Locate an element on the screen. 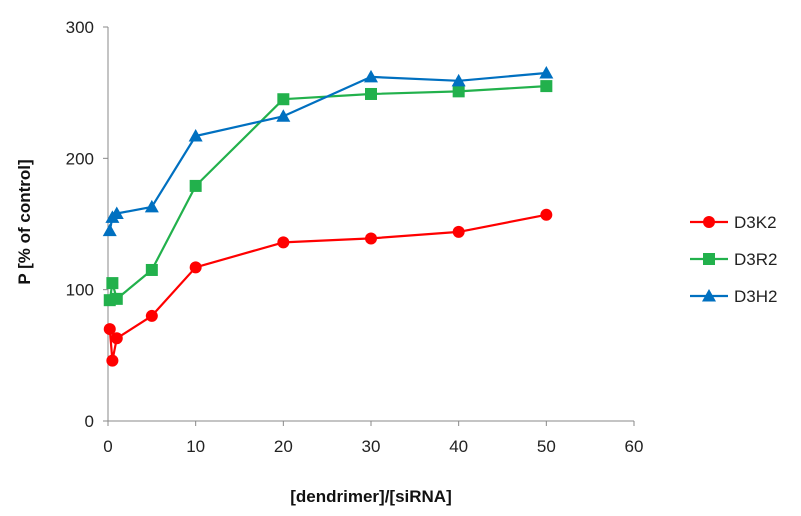  legend: D3K2 D3R2 D3H2 is located at coordinates (733, 259).